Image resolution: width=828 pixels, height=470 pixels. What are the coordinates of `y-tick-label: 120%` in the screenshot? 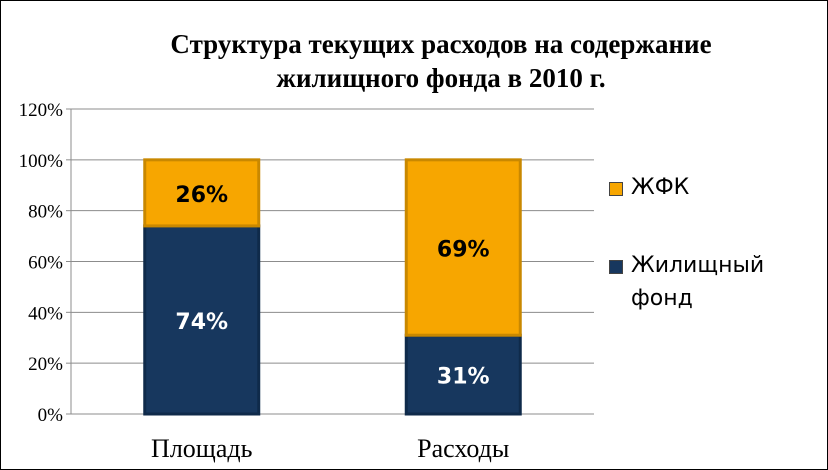 It's located at (41, 110).